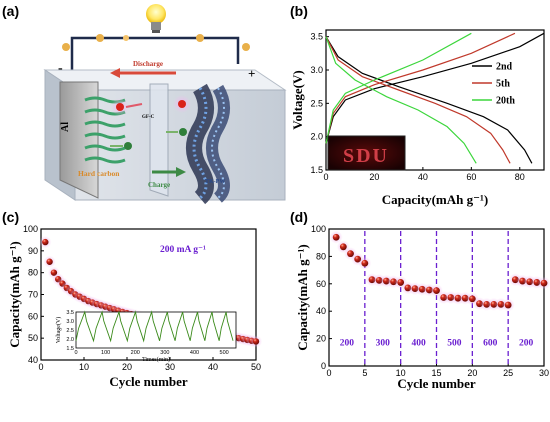  What do you see at coordinates (316, 170) in the screenshot?
I see `y-tick-label: 1.5` at bounding box center [316, 170].